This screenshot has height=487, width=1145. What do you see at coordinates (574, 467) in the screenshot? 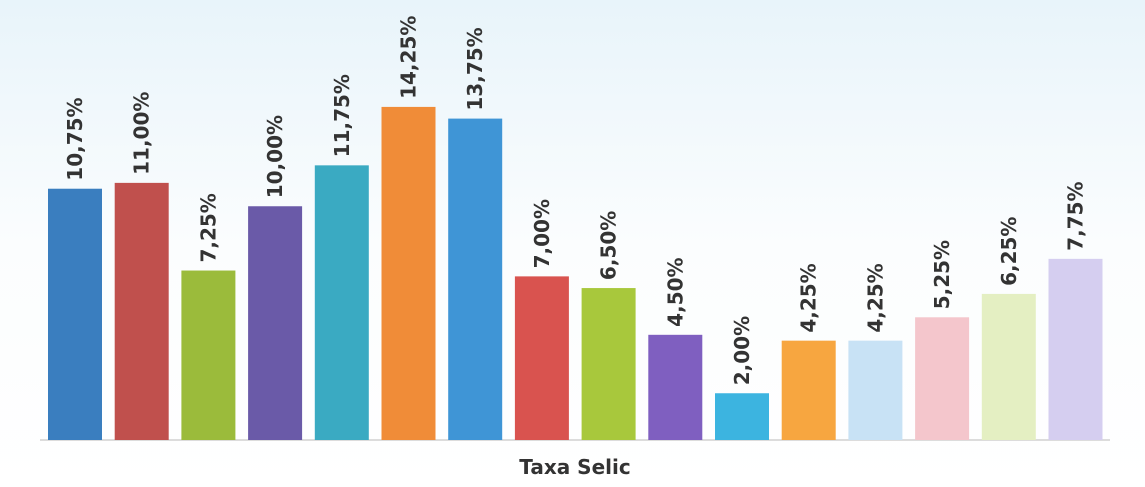
I see `x-axis-label: Taxa Selic` at bounding box center [574, 467].